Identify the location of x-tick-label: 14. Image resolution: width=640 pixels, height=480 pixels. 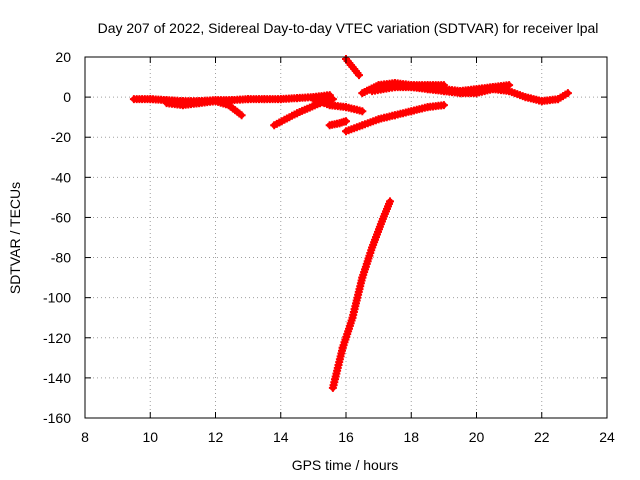
(281, 437).